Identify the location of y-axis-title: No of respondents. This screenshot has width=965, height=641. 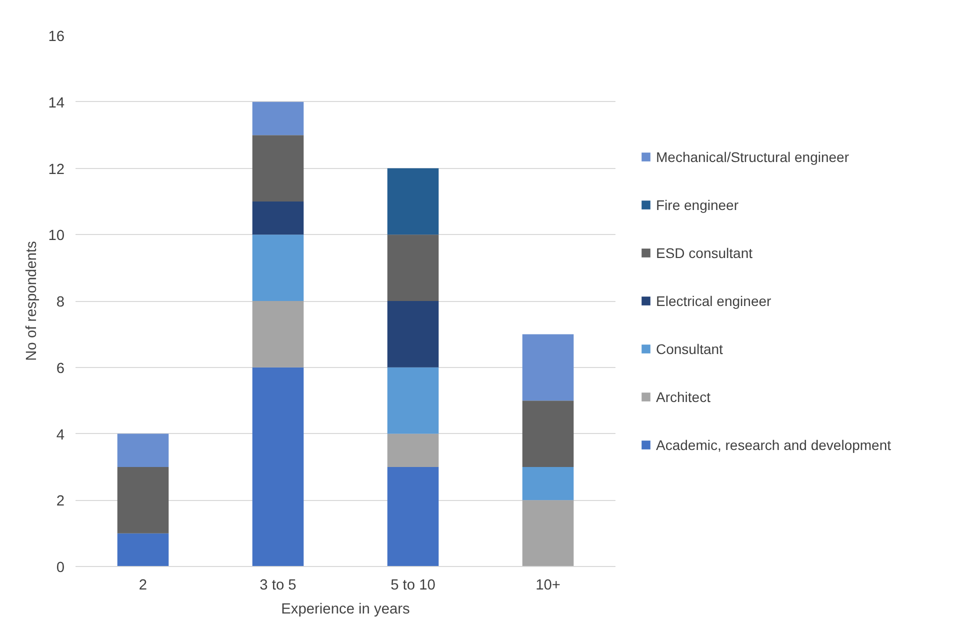
(32, 301).